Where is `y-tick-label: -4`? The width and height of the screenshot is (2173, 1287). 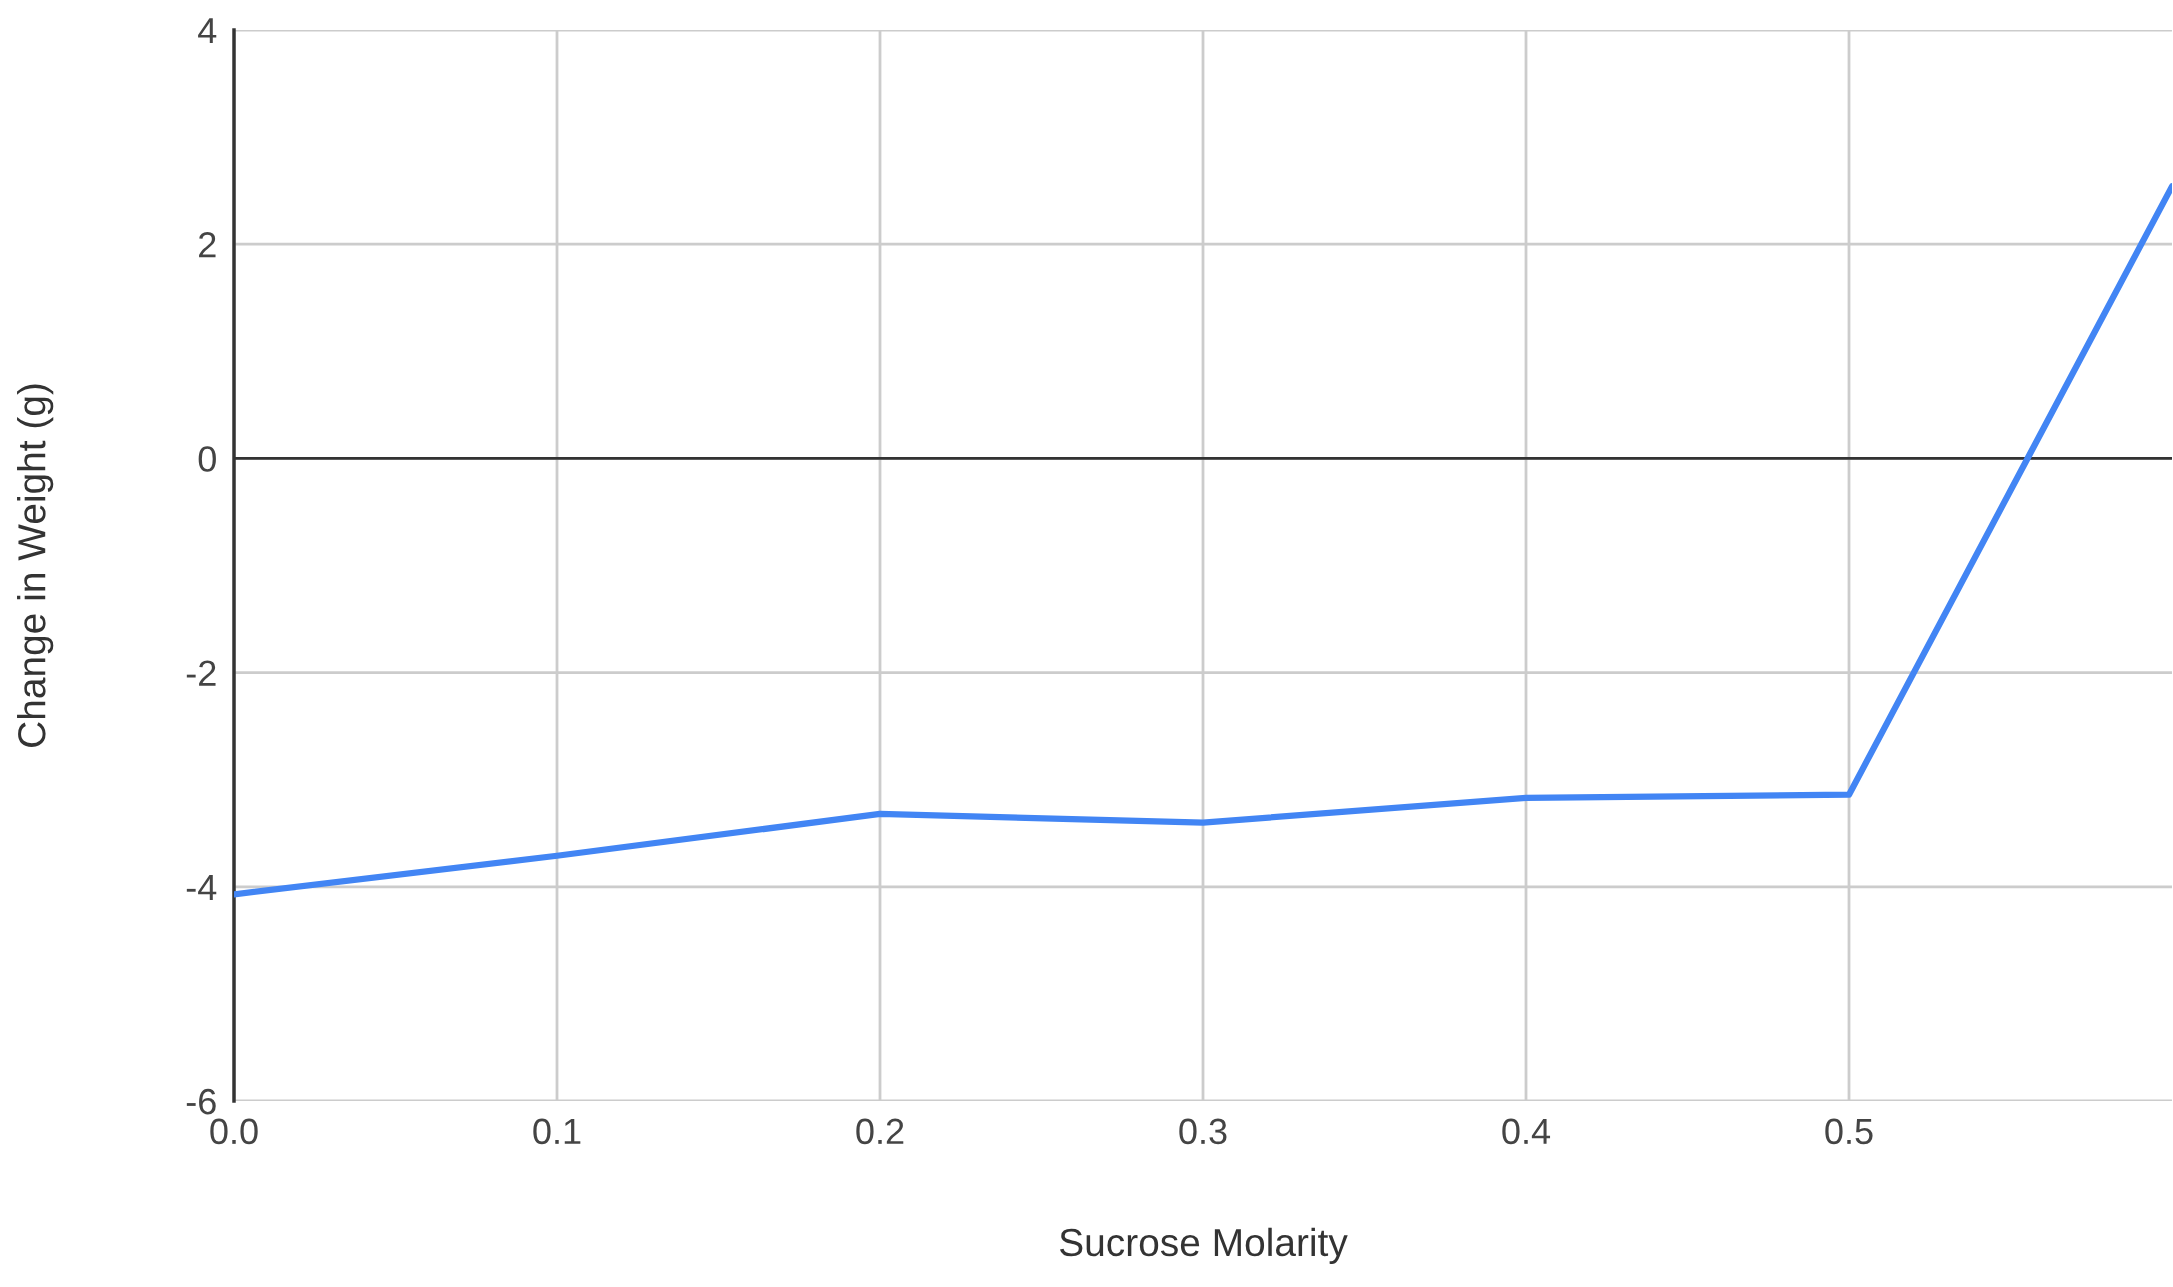 y-tick-label: -4 is located at coordinates (201, 887).